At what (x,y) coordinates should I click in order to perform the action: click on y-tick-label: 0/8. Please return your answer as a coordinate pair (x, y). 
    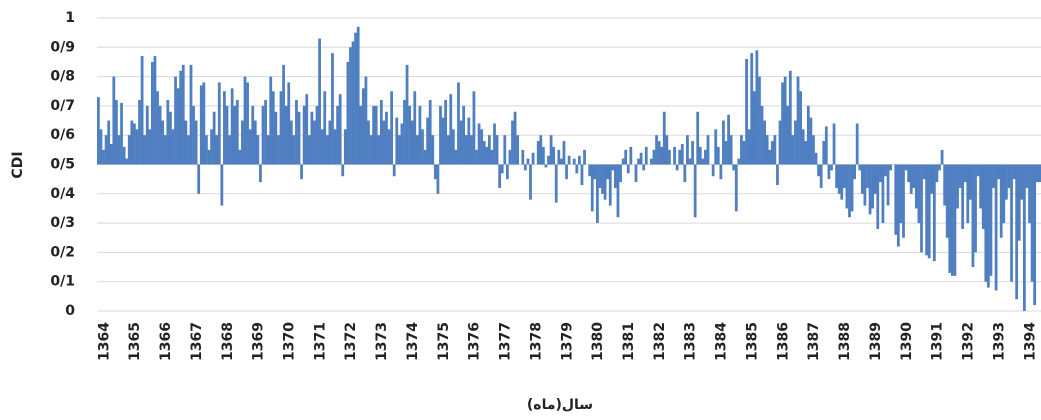
    Looking at the image, I should click on (62, 77).